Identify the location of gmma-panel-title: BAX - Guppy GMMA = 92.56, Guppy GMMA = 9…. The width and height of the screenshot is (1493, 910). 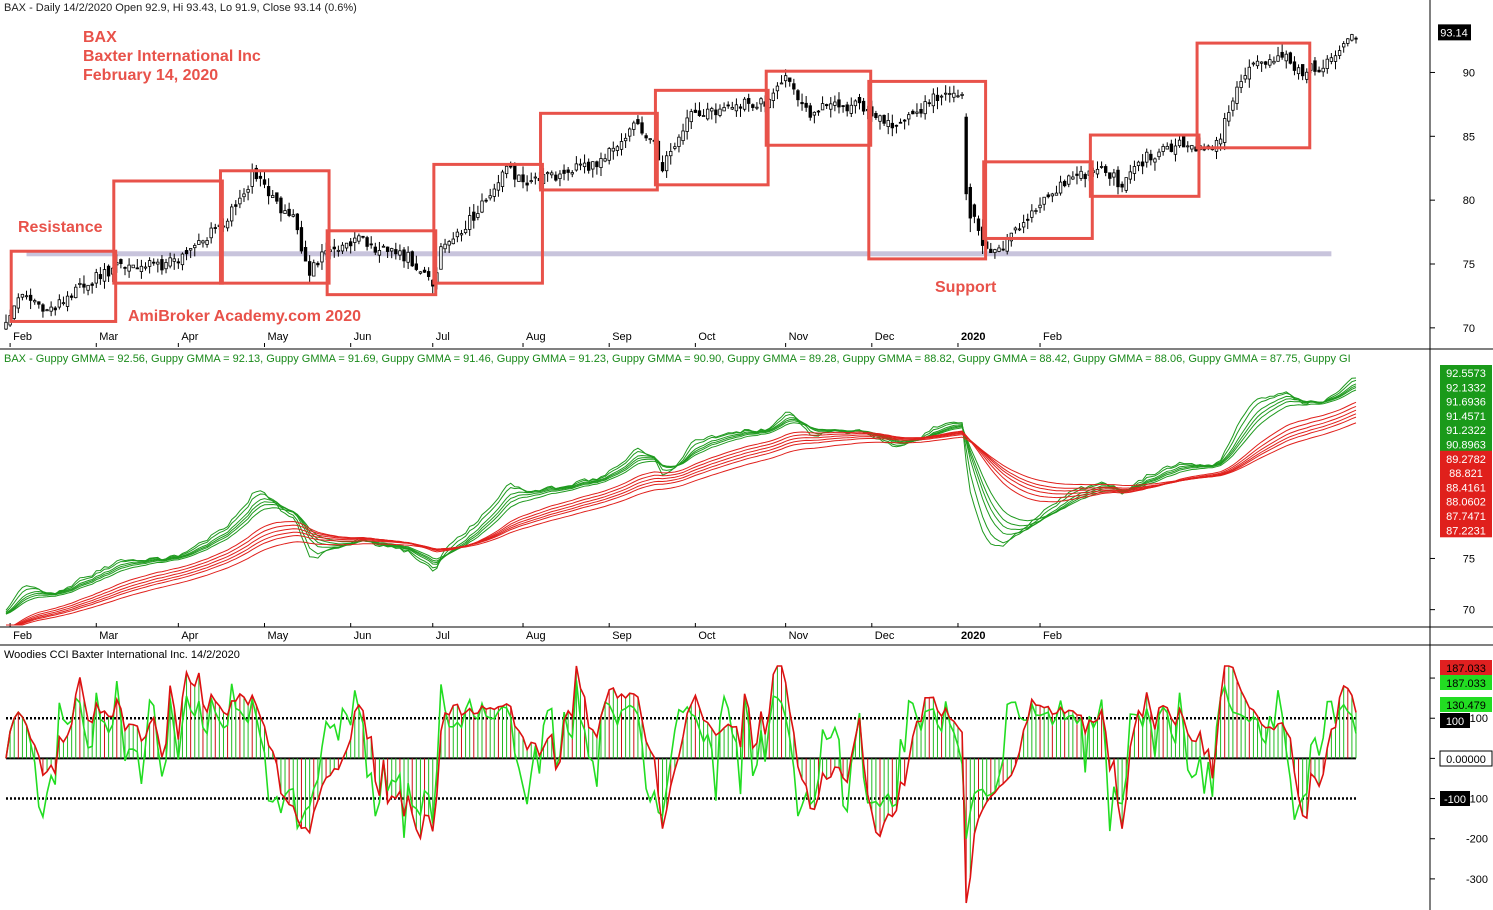
(677, 359).